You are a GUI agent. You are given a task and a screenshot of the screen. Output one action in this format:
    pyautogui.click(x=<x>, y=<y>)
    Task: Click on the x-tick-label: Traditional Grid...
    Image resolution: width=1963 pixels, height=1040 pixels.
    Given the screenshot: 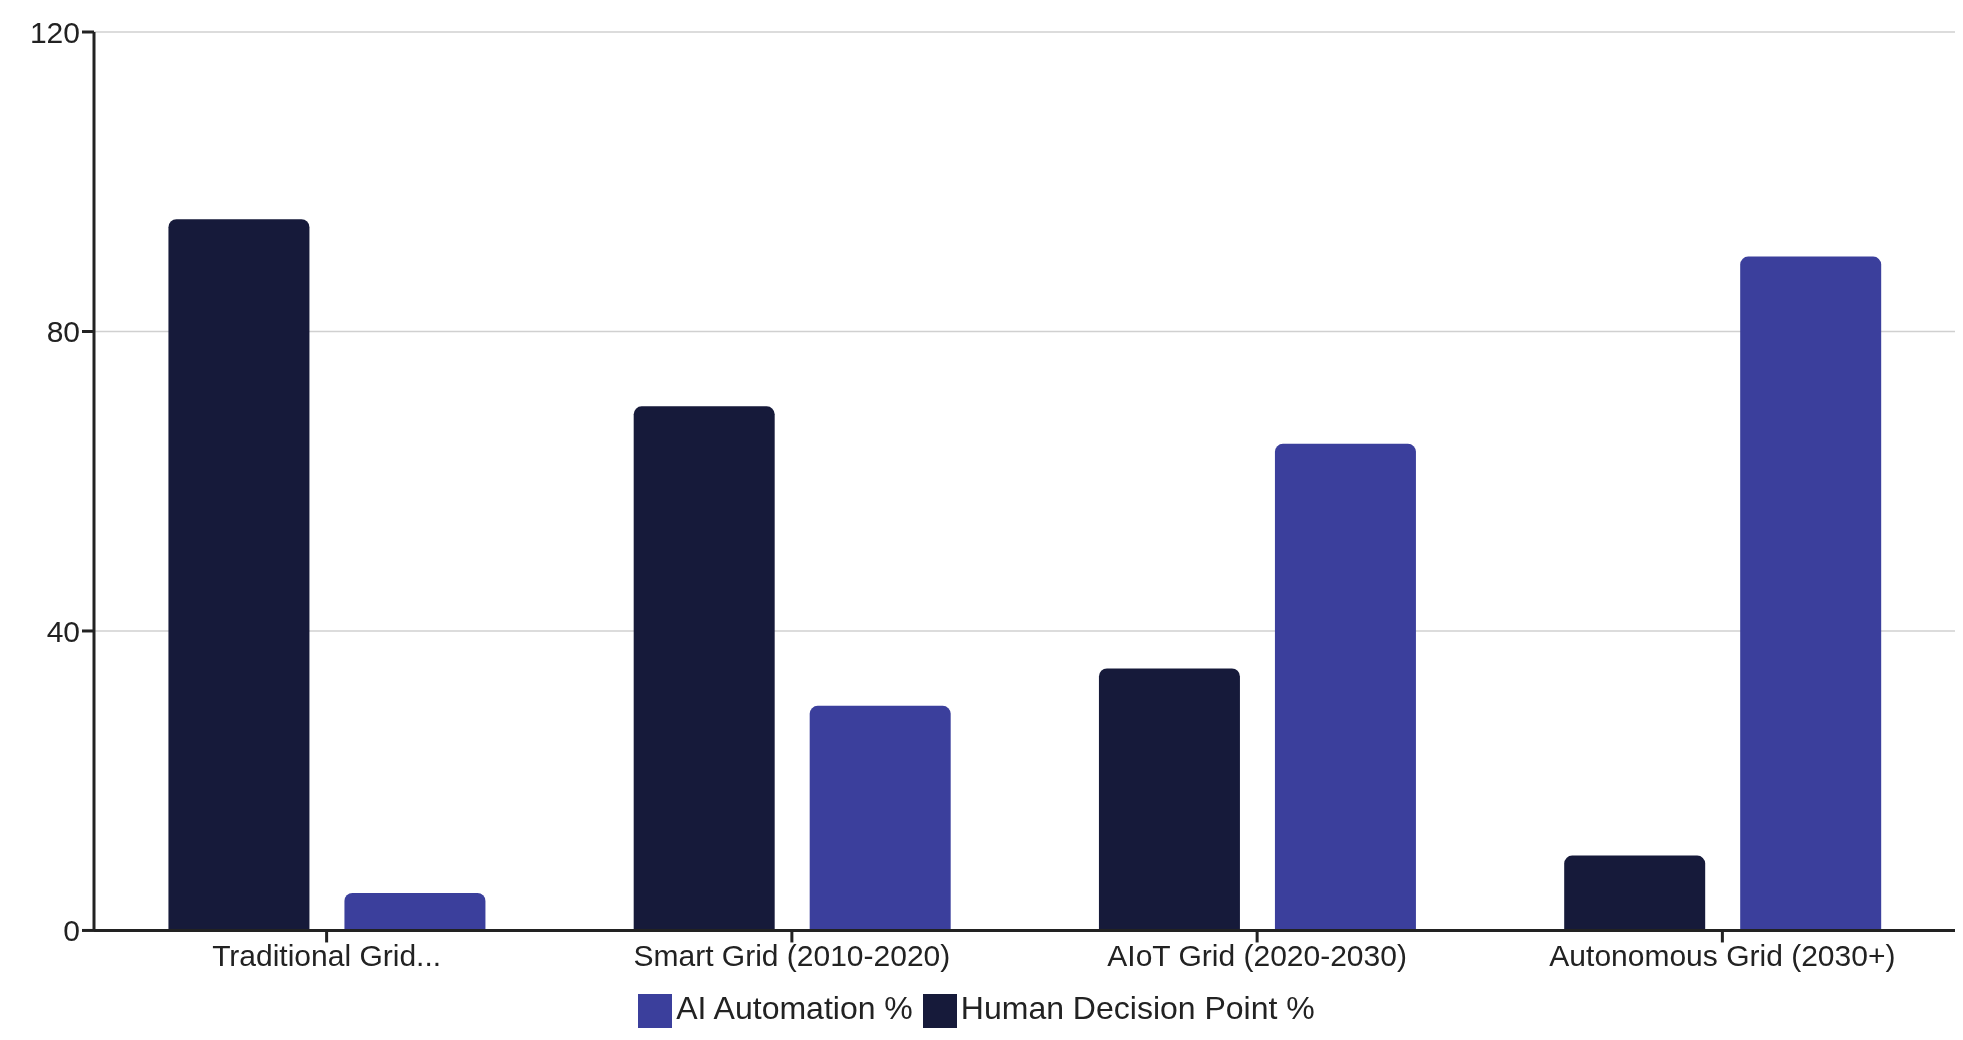 What is the action you would take?
    pyautogui.click(x=327, y=955)
    